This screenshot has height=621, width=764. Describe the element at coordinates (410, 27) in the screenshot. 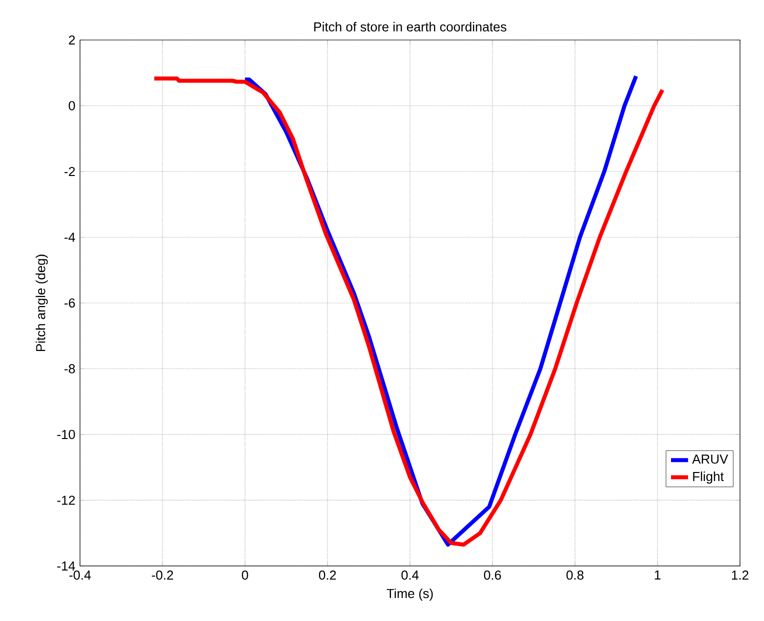

I see `chart-title: Pitch of store in earth coordinates` at that location.